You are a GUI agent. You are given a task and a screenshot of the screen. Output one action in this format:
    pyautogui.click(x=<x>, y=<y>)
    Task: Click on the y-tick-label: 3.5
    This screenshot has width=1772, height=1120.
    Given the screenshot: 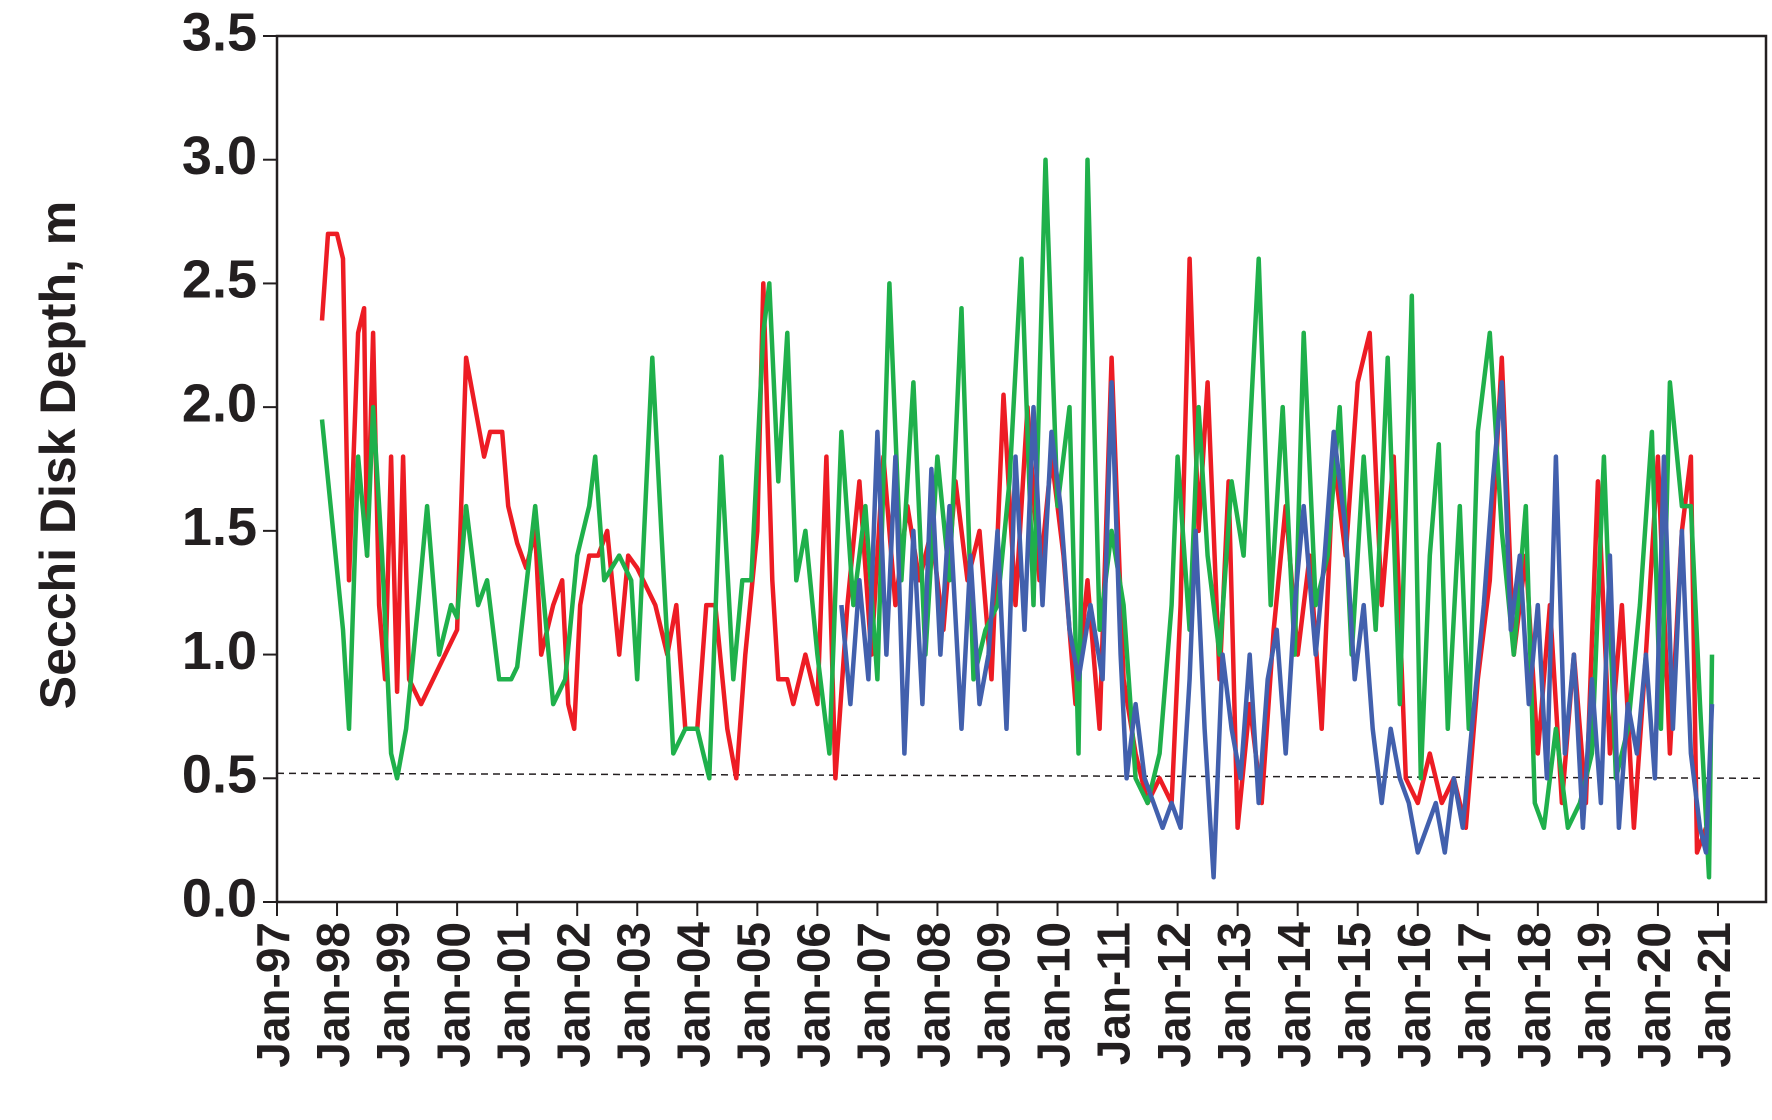 What is the action you would take?
    pyautogui.click(x=219, y=32)
    